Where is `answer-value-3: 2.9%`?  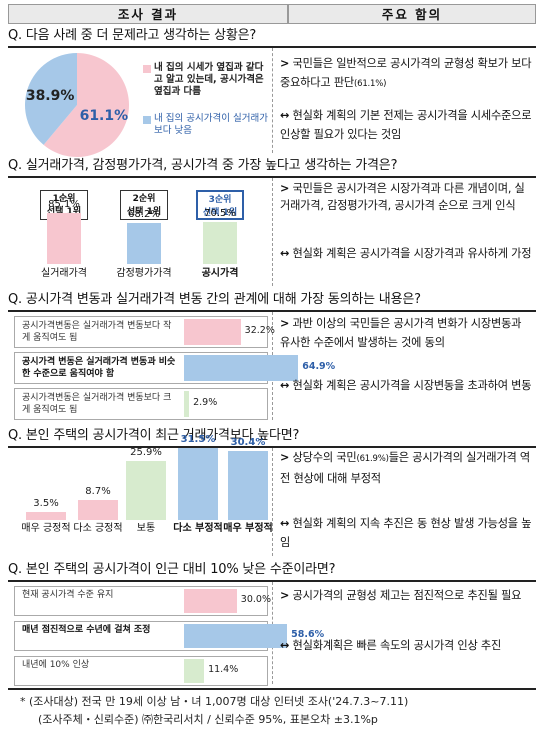 answer-value-3: 2.9% is located at coordinates (205, 402).